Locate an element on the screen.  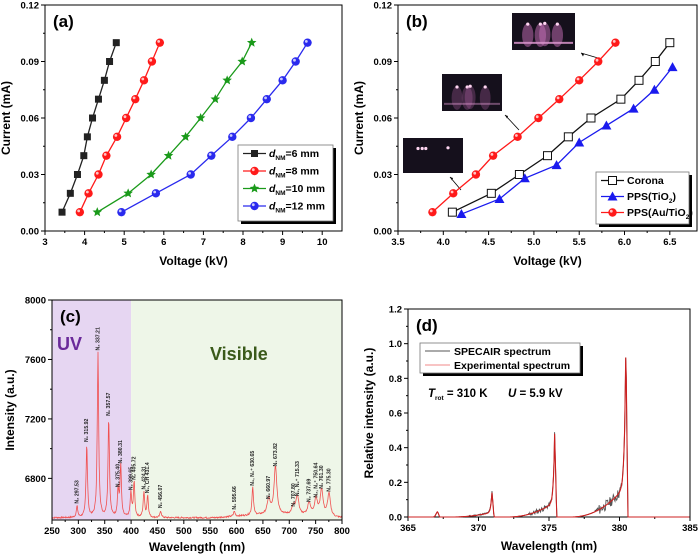
series-experimental-spectrum is located at coordinates (549, 437).